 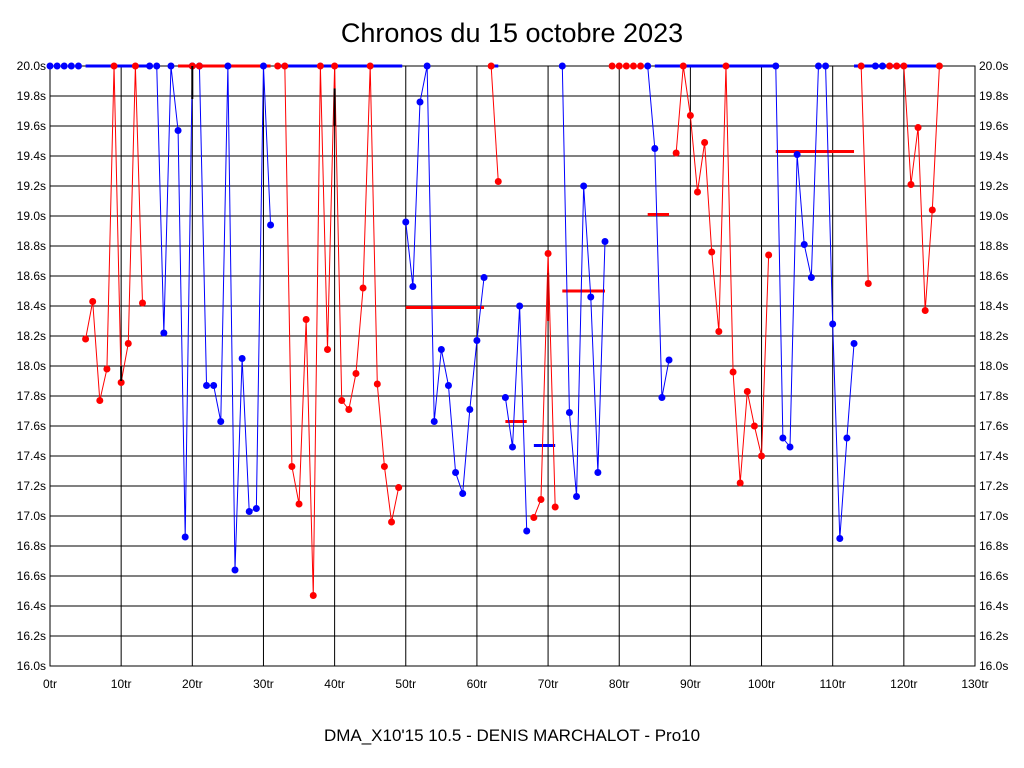 What do you see at coordinates (334, 684) in the screenshot?
I see `x-tick-label: 40tr` at bounding box center [334, 684].